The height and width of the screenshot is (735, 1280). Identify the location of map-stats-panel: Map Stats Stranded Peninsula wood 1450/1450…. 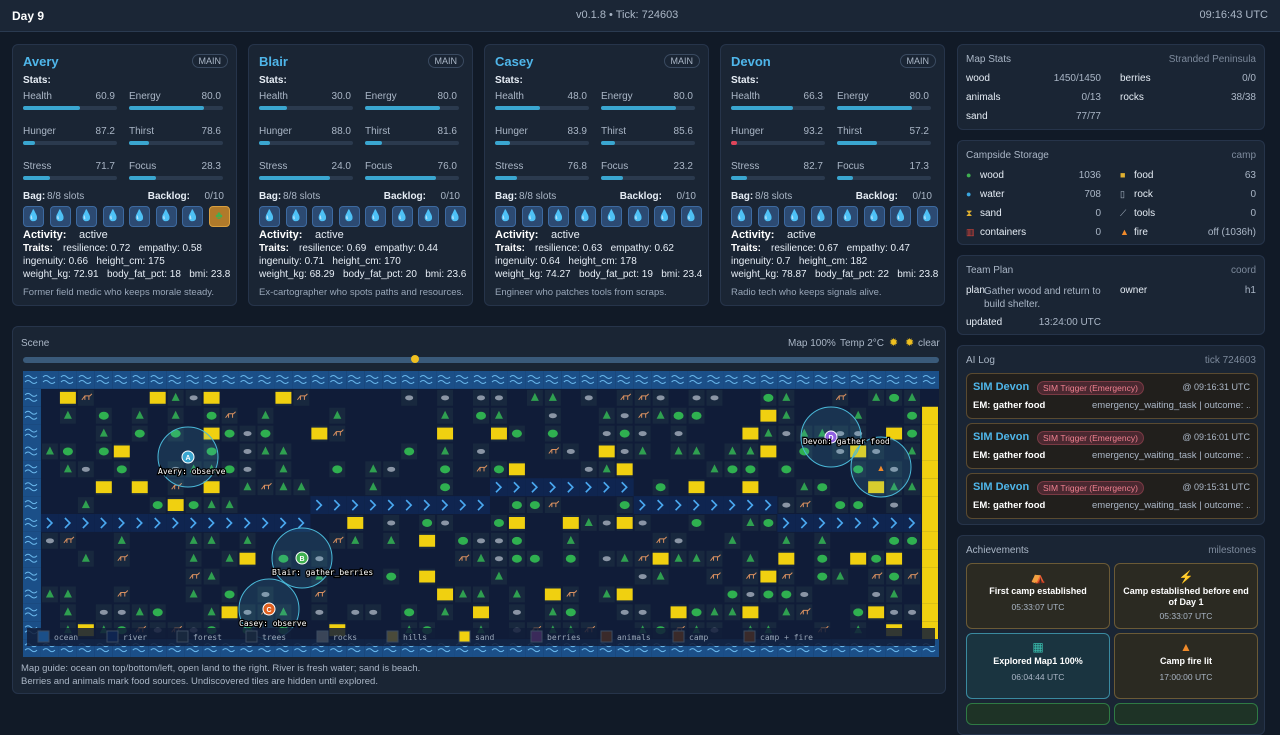
(1111, 87).